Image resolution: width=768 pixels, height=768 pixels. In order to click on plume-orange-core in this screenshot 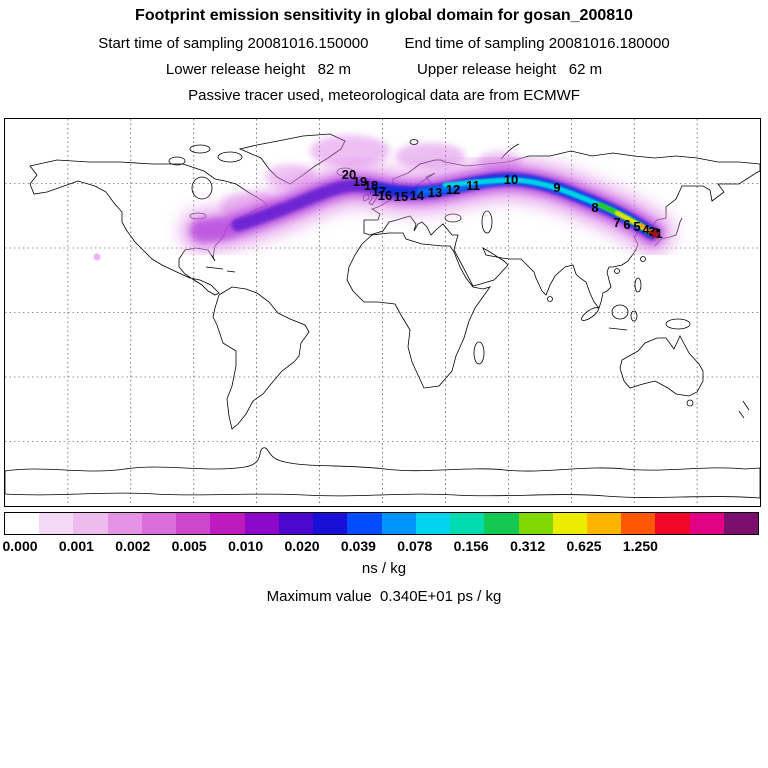, I will do `click(646, 228)`.